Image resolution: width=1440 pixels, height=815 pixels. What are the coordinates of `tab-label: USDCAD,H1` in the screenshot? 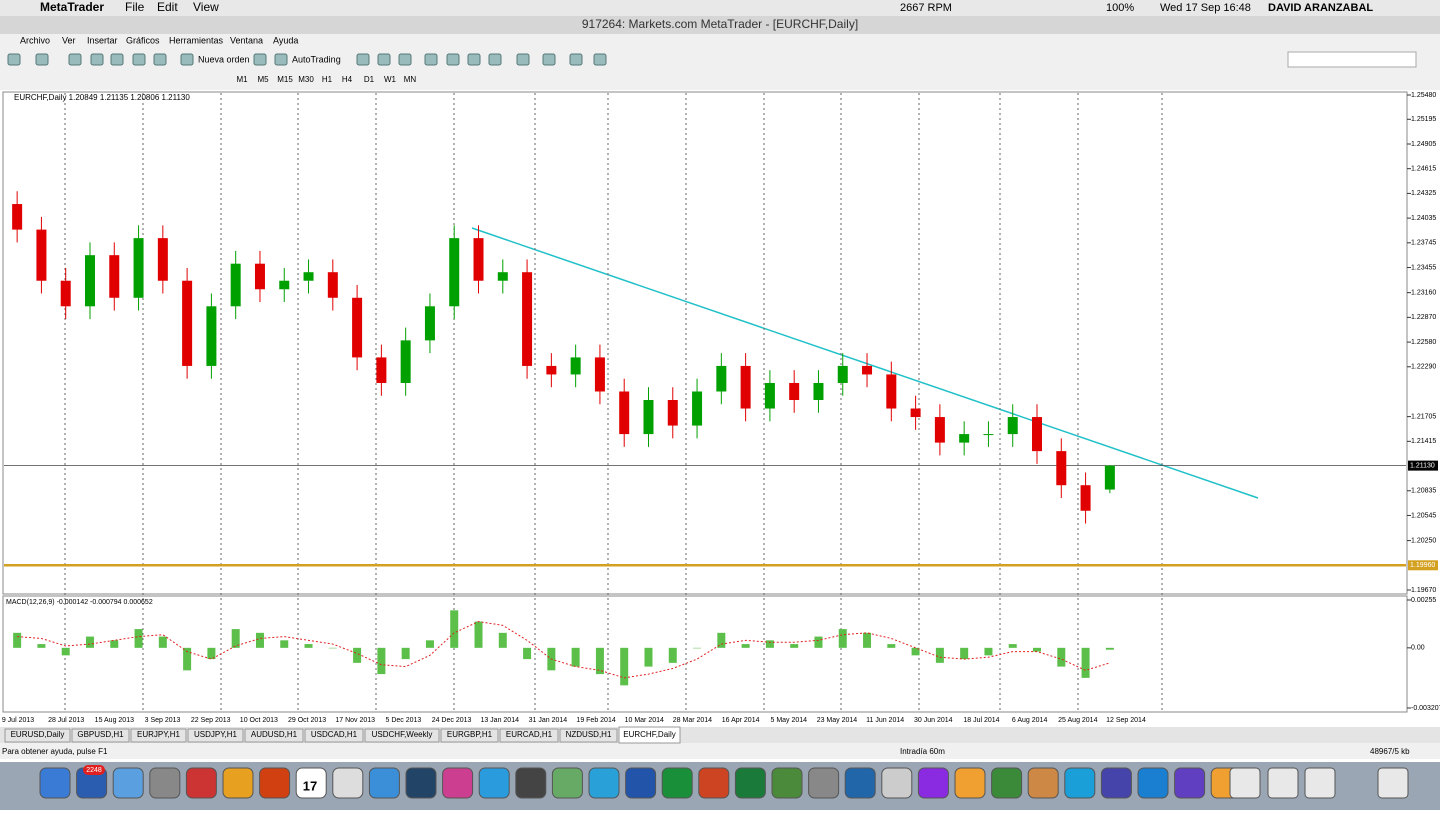 It's located at (334, 734).